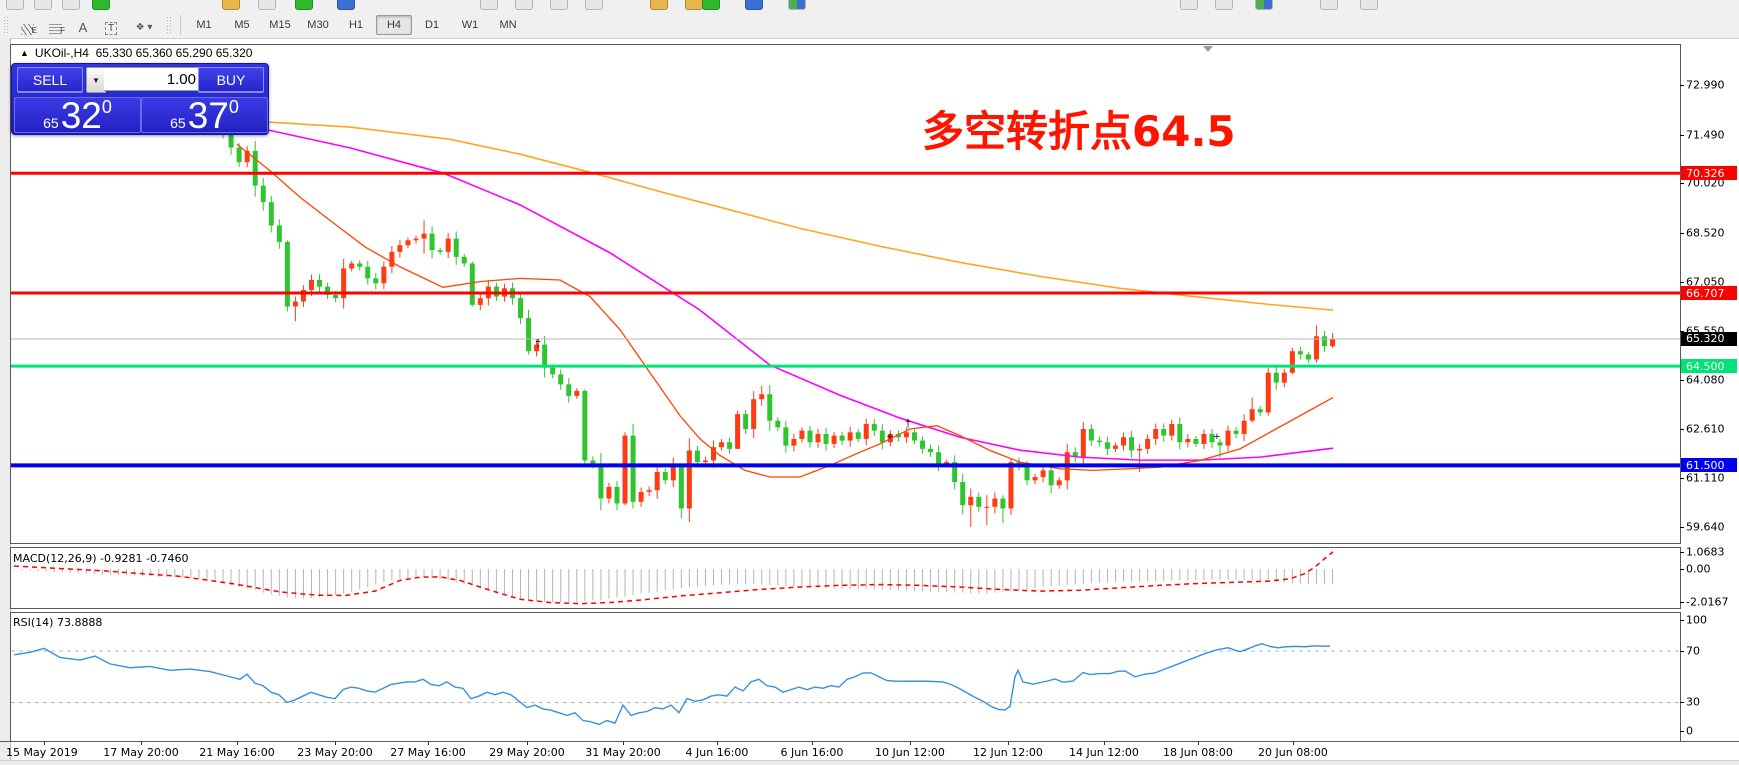 The image size is (1739, 765). I want to click on hline-price-badge: 66.707, so click(1709, 293).